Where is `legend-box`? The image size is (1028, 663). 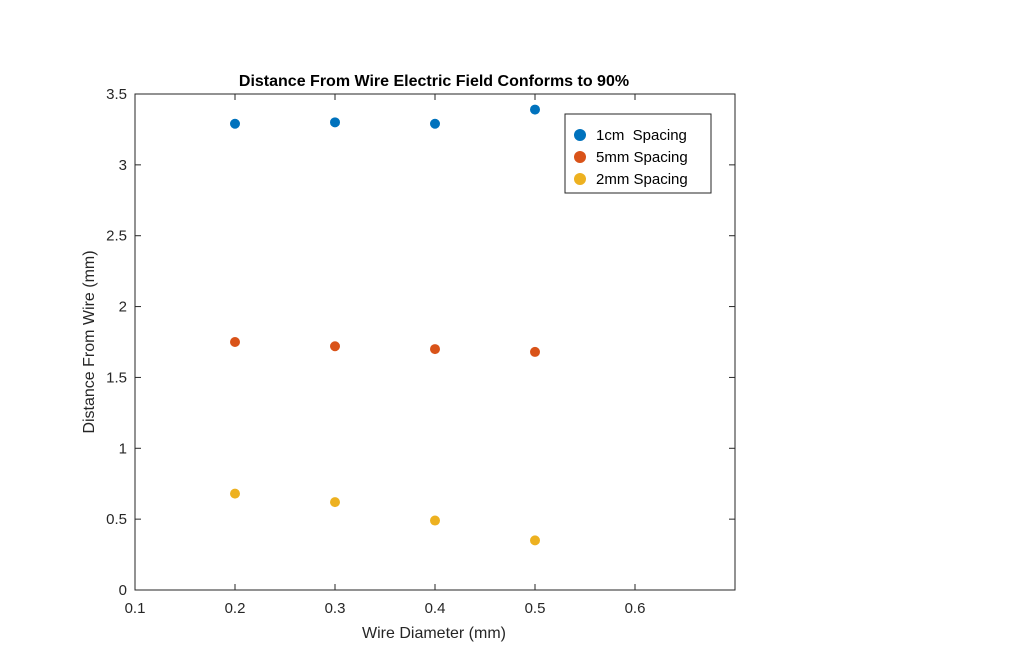 legend-box is located at coordinates (638, 153).